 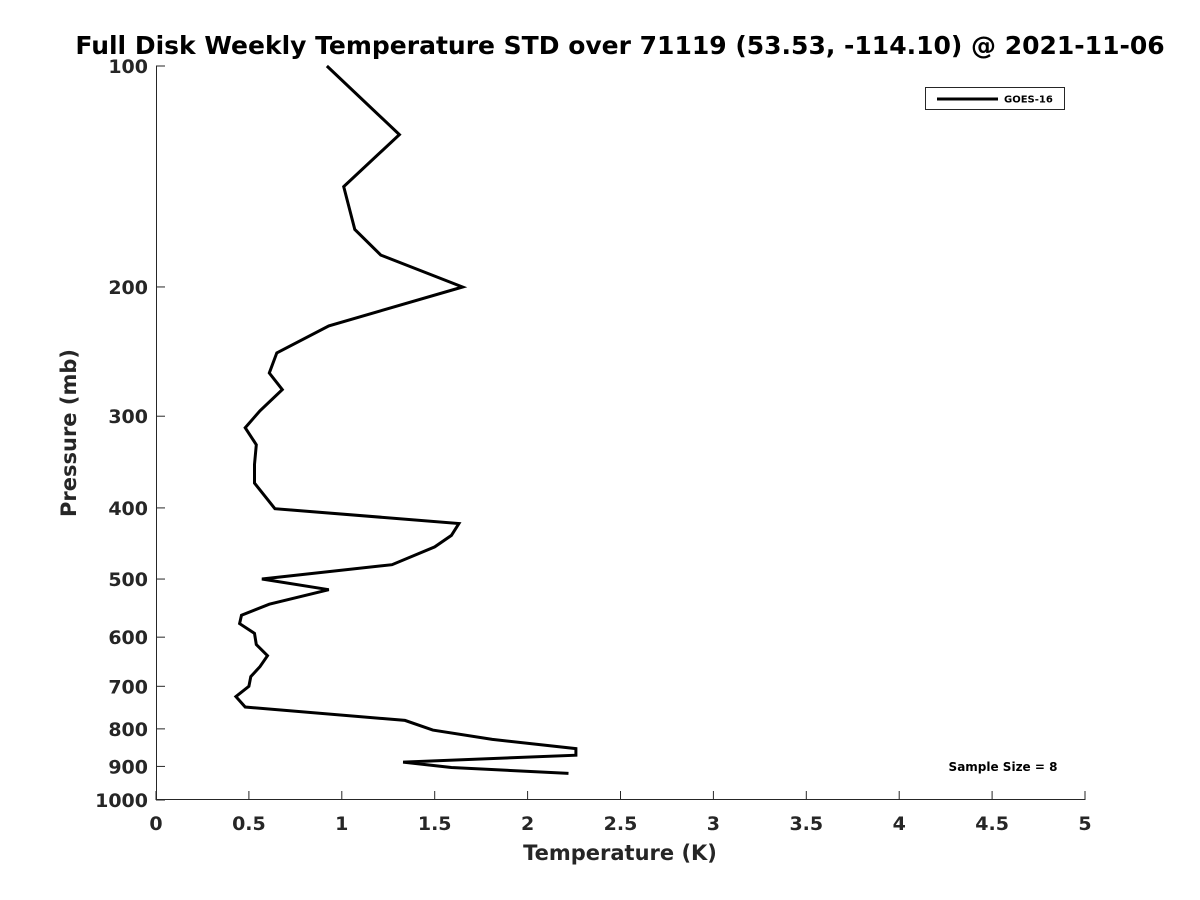 I want to click on x-tick-label: 5, so click(x=1084, y=824).